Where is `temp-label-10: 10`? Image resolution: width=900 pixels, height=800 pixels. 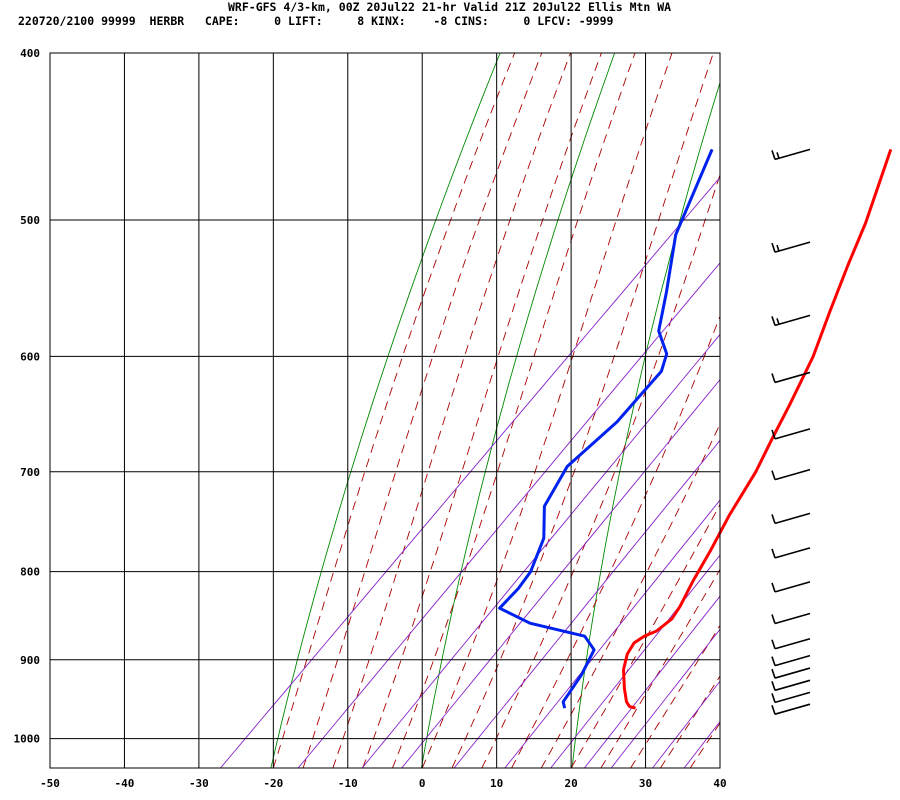
temp-label-10: 10 is located at coordinates (496, 783).